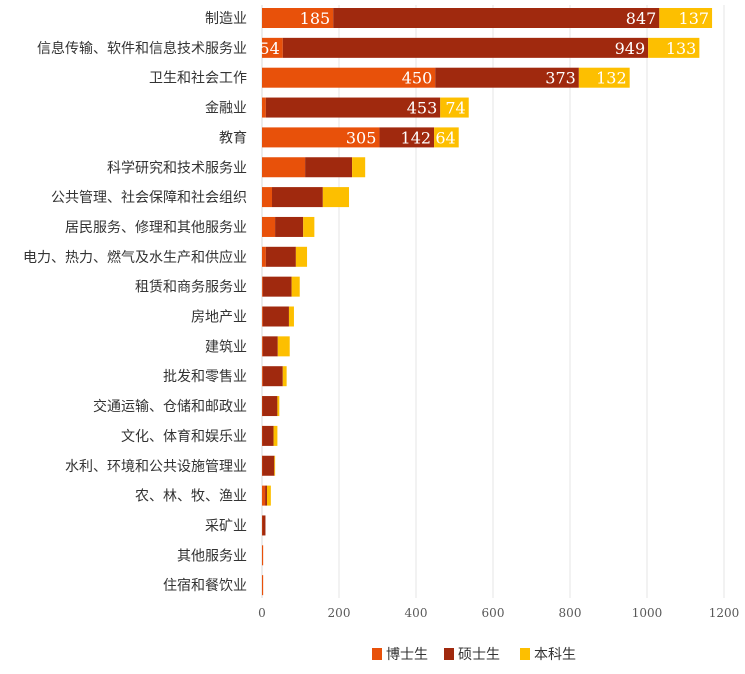  Describe the element at coordinates (611, 78) in the screenshot. I see `data-label: 132` at that location.